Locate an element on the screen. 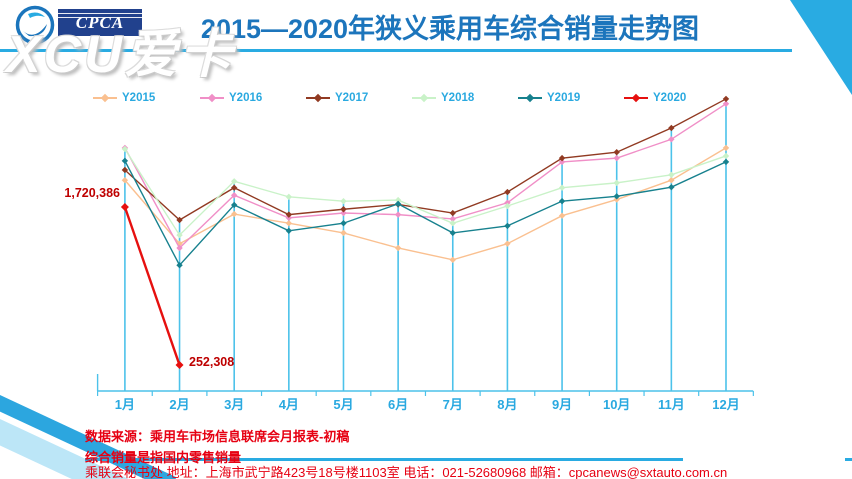 The width and height of the screenshot is (852, 479). x-axis-label-9: 9月 is located at coordinates (562, 404).